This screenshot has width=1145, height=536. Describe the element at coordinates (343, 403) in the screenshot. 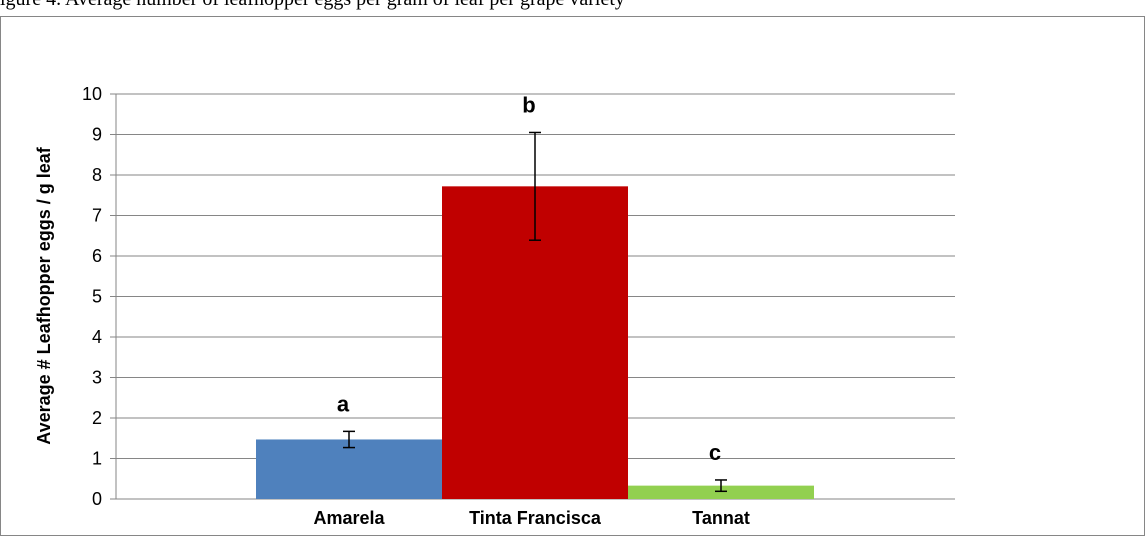

I see `significance-label: a` at that location.